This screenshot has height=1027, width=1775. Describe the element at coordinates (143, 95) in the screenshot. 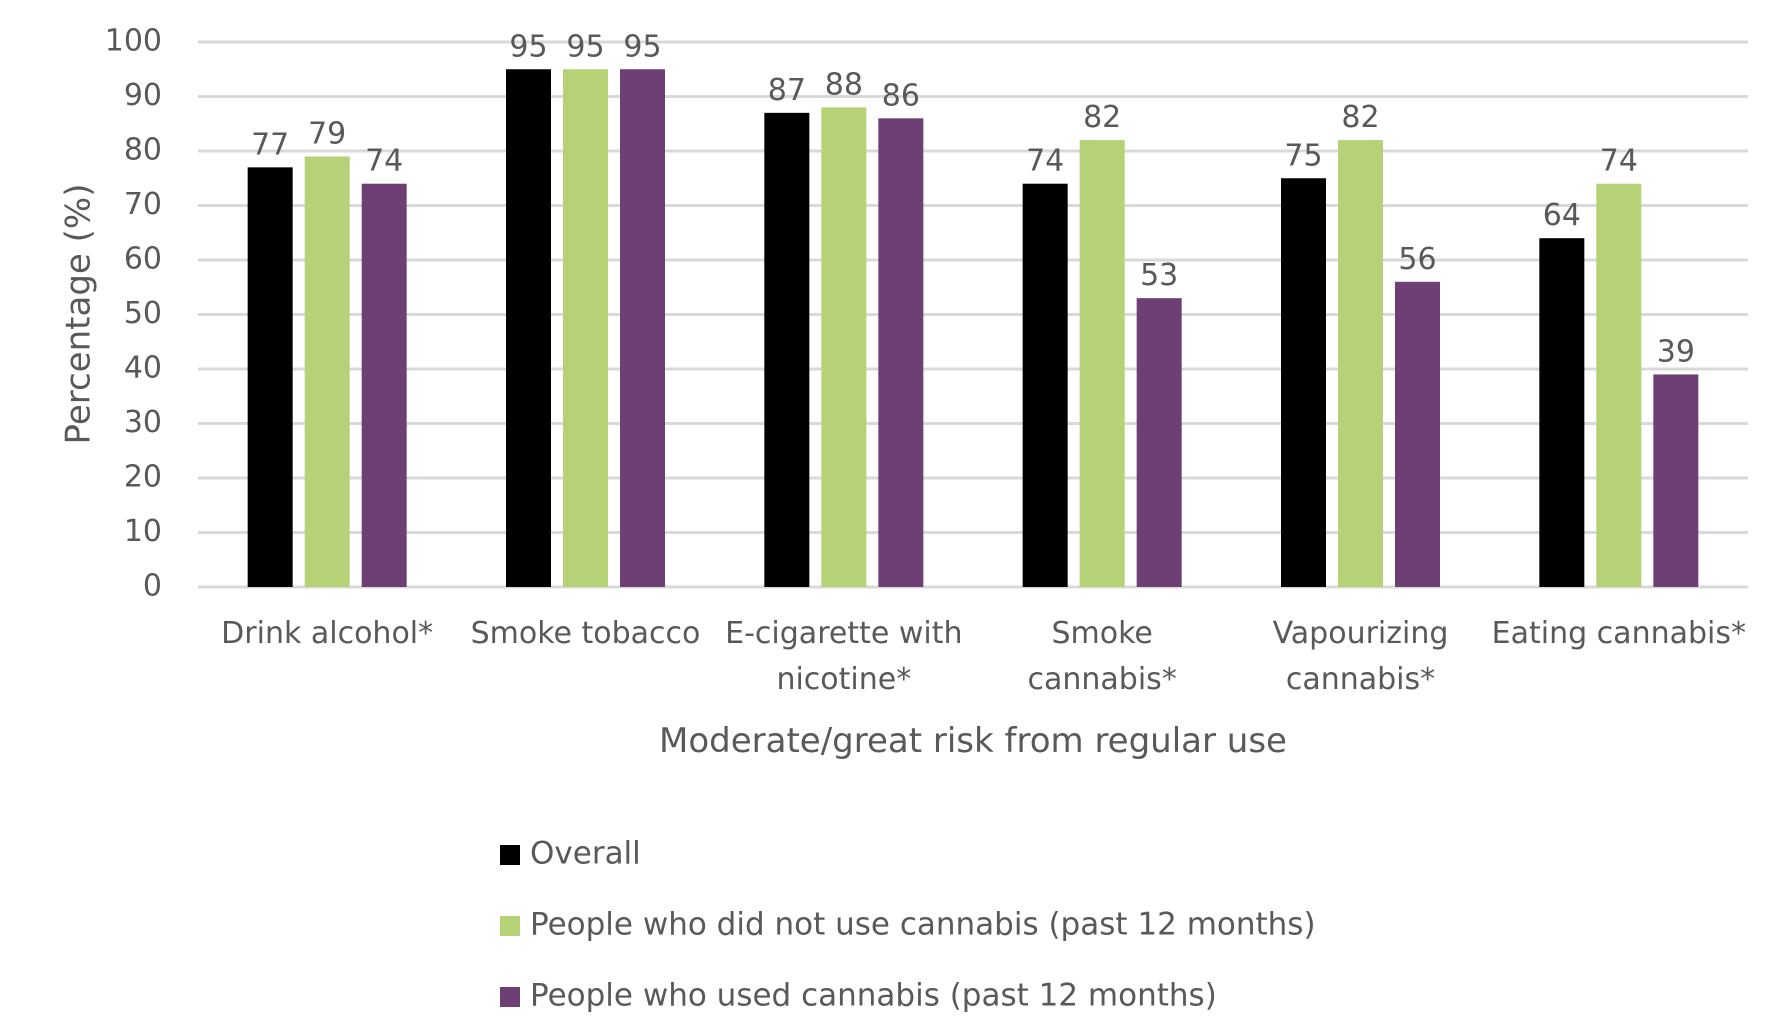

I see `y-tick-label: 90` at that location.